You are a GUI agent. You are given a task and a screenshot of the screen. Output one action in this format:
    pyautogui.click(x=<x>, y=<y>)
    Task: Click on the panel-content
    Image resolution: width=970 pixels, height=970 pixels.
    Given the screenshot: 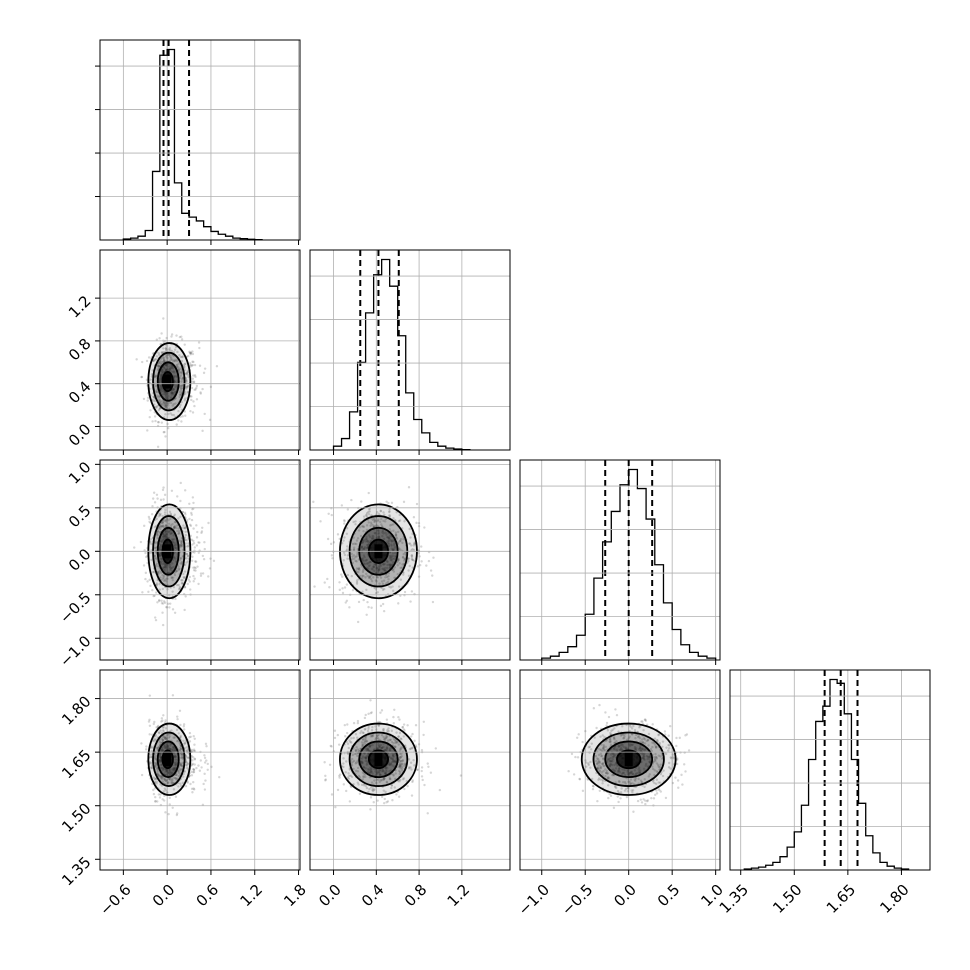 What is the action you would take?
    pyautogui.click(x=629, y=758)
    